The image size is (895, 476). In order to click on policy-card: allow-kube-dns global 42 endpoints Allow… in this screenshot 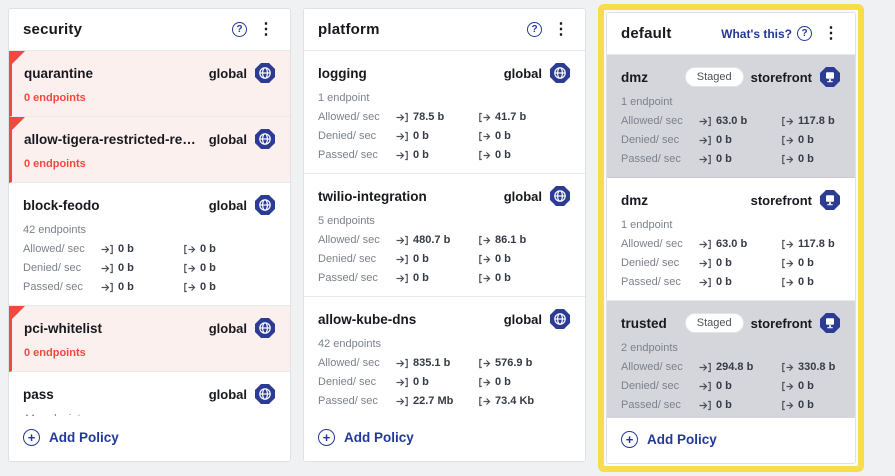, I will do `click(444, 356)`.